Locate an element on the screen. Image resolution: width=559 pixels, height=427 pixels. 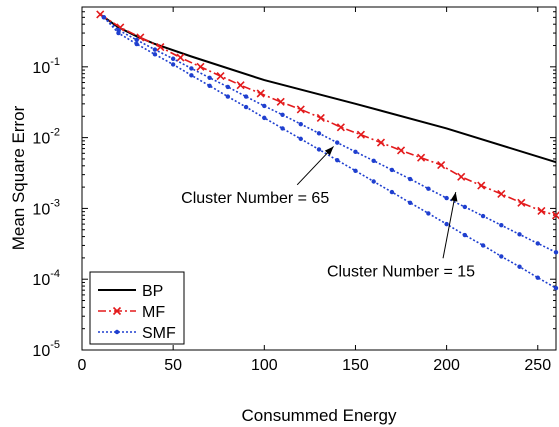
y-tick-label: 10⁻⁴ is located at coordinates (46, 278).